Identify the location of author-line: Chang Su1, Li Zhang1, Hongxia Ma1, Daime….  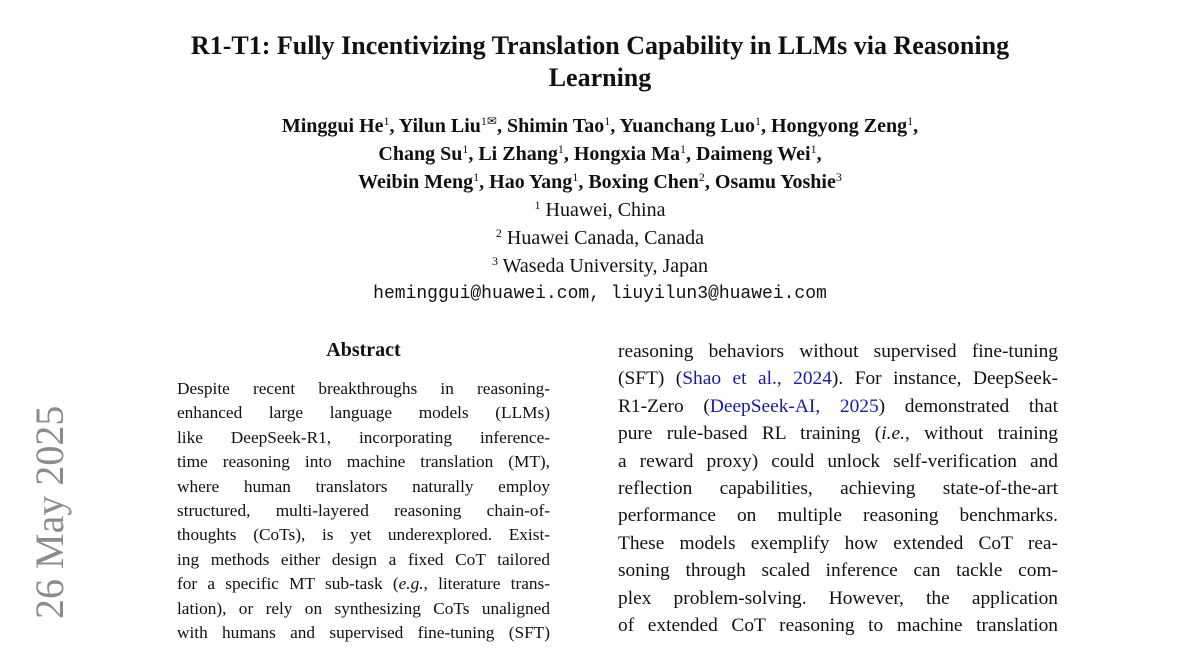
(600, 153).